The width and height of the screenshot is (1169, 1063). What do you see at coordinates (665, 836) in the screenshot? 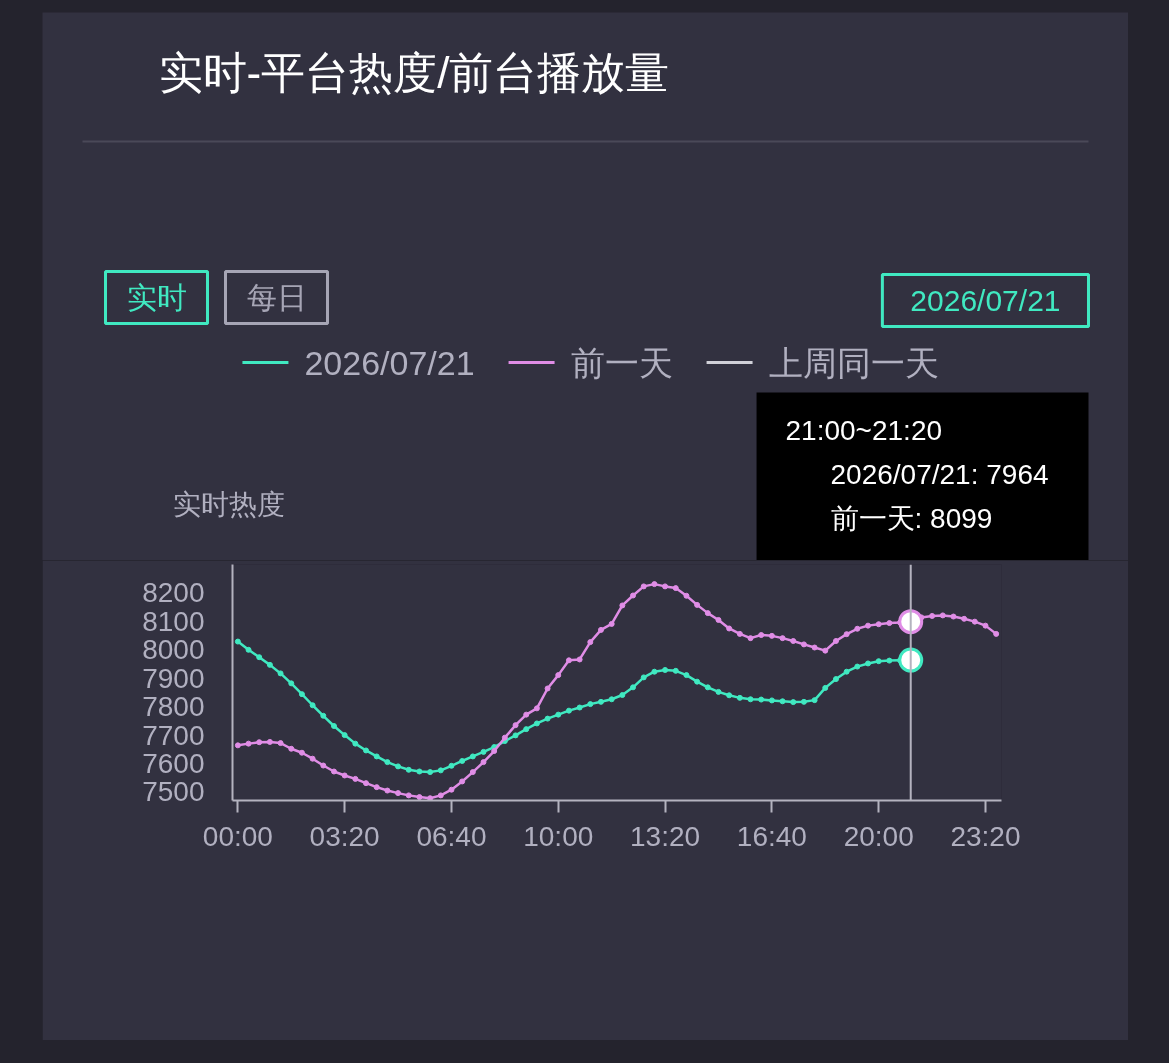
I see `x-tick-label: 13:20` at bounding box center [665, 836].